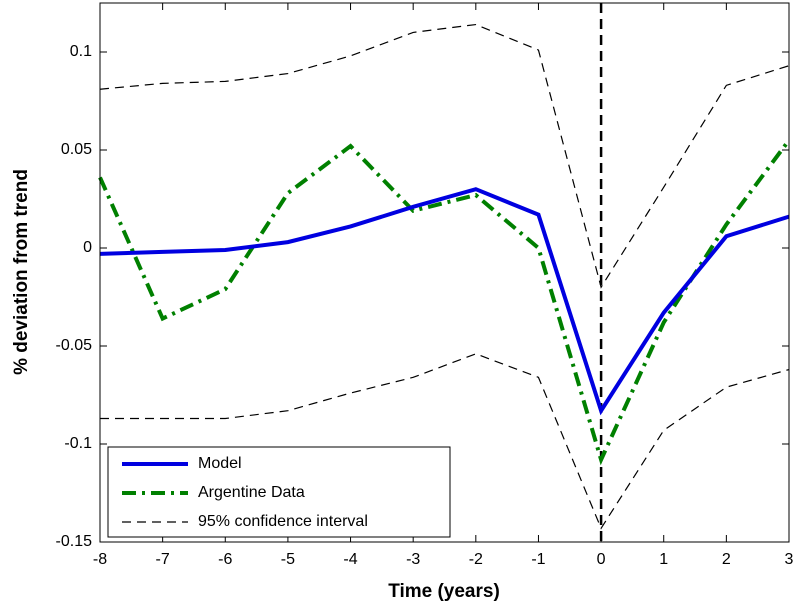 This screenshot has width=794, height=610. I want to click on y-tick-label: -0.1, so click(78, 443).